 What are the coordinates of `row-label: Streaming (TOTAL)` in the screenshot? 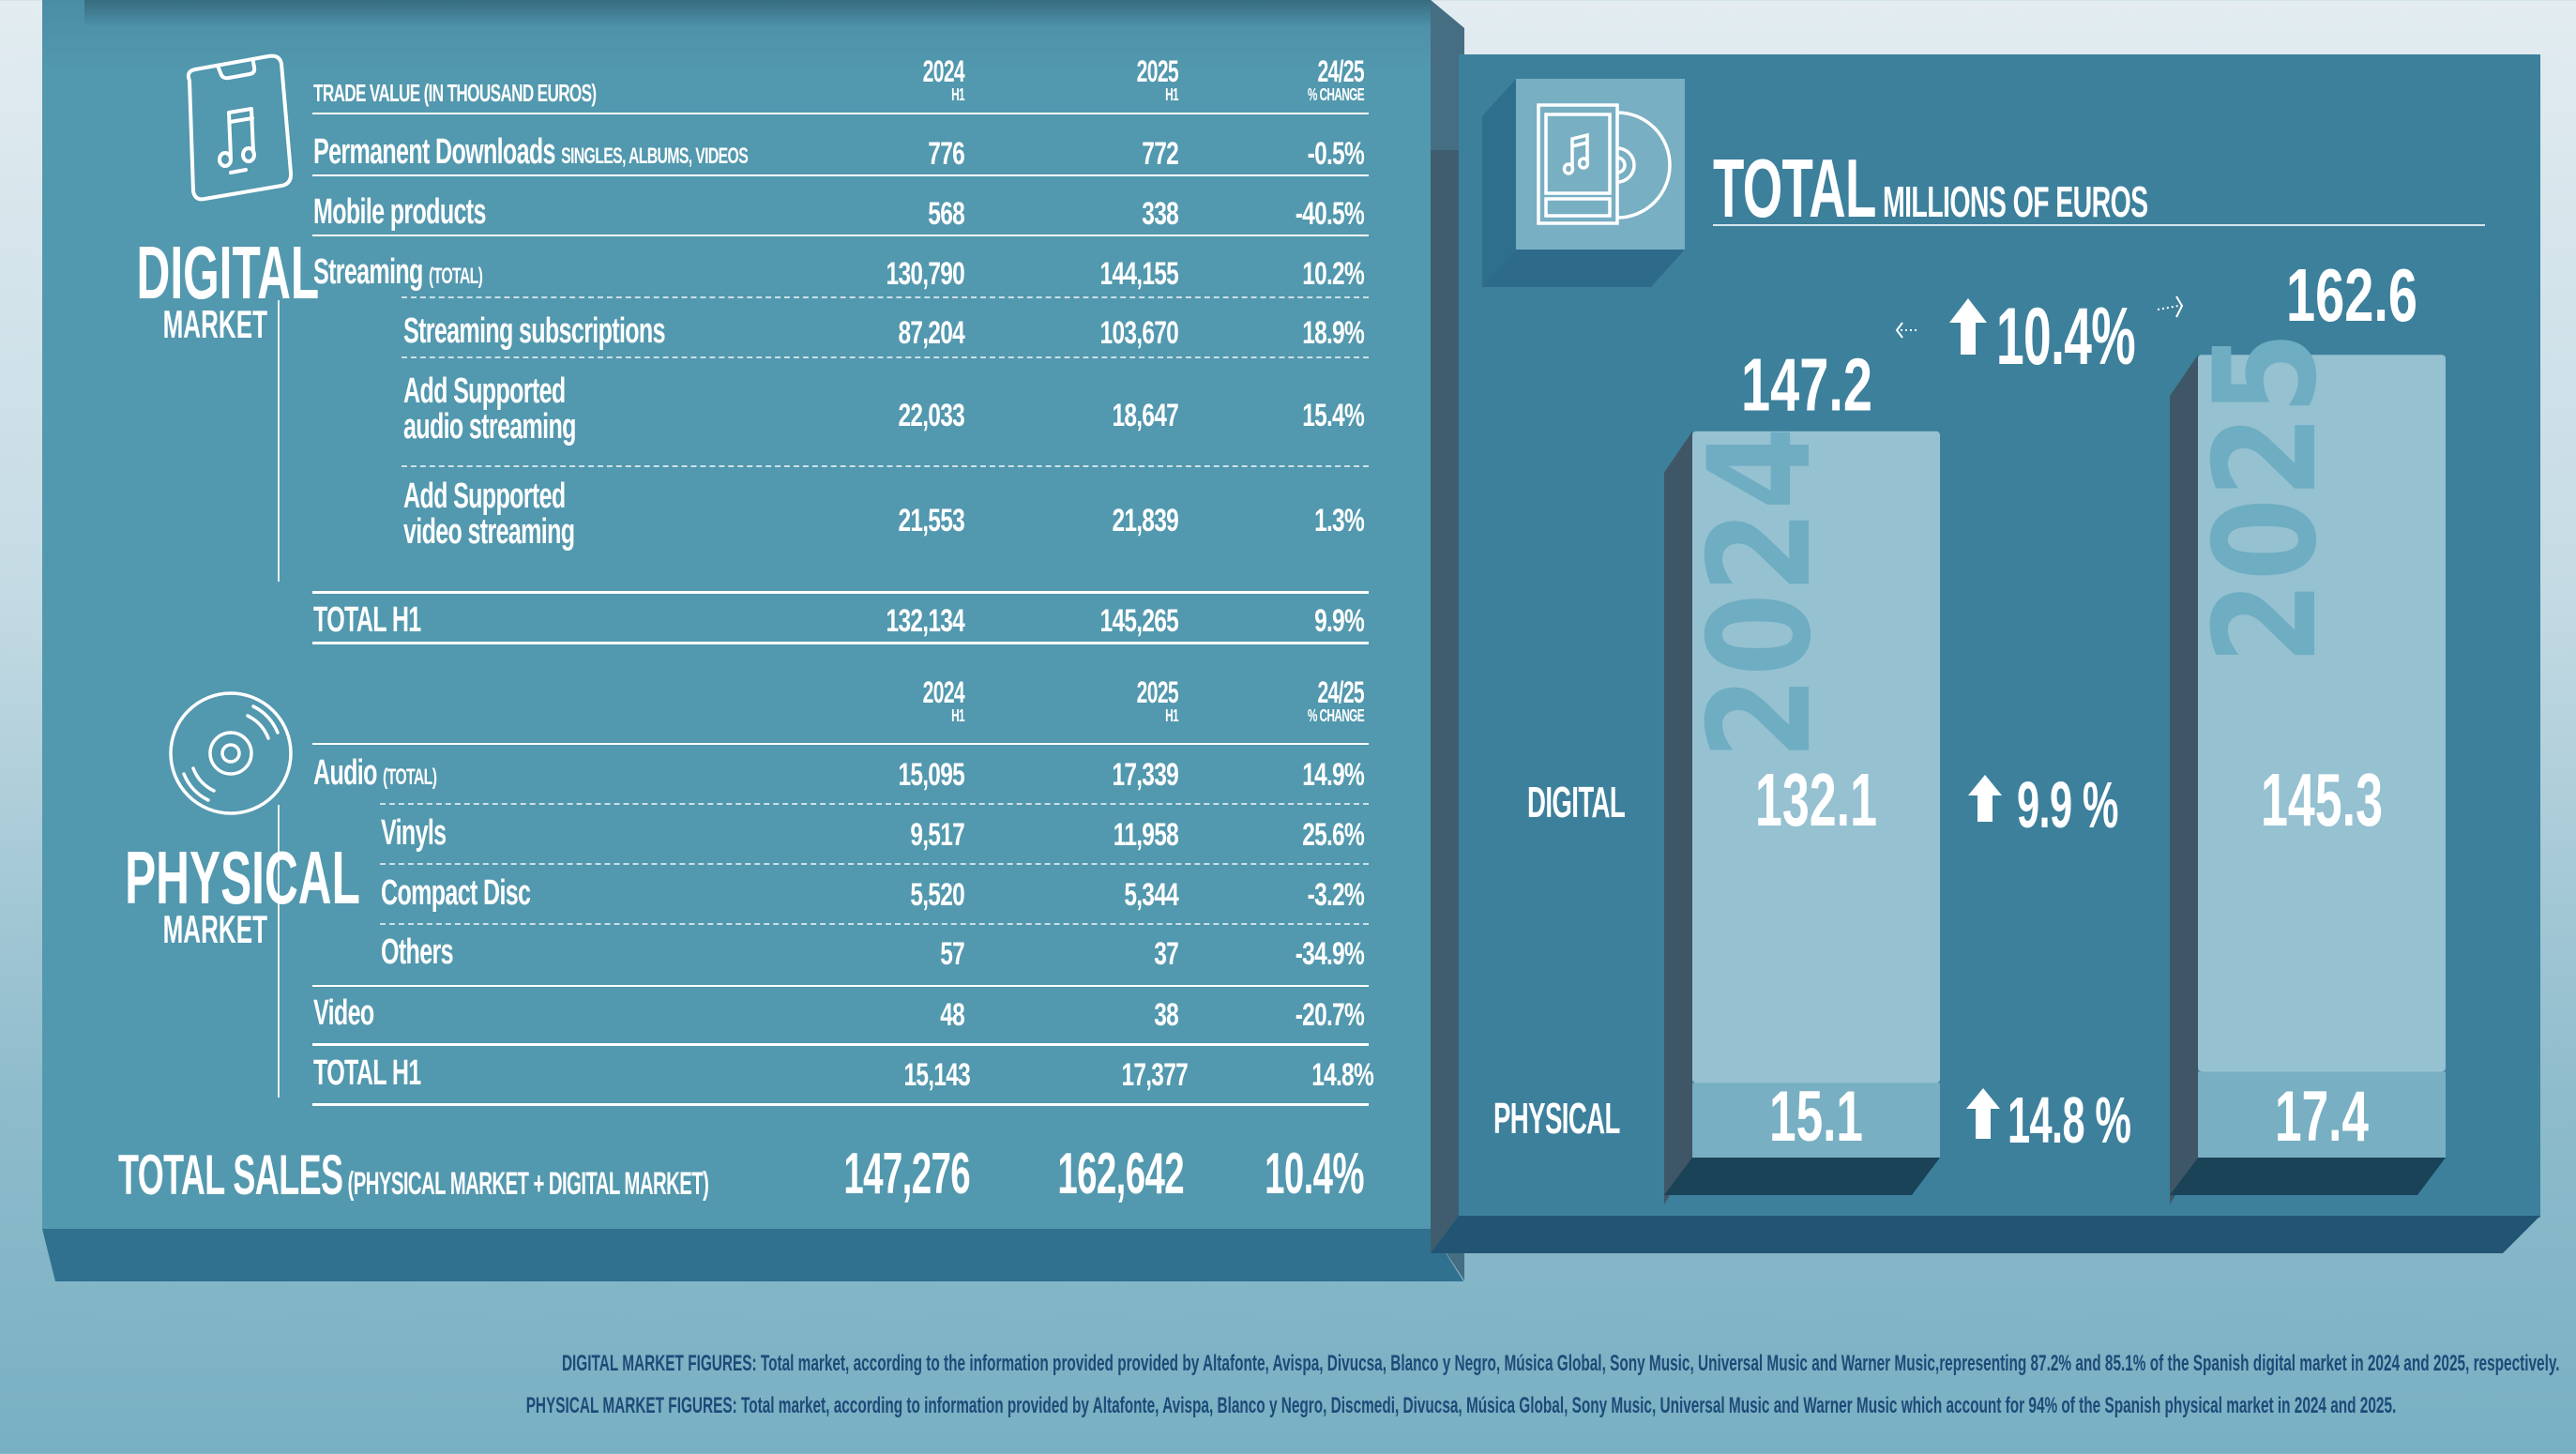 It's located at (398, 272).